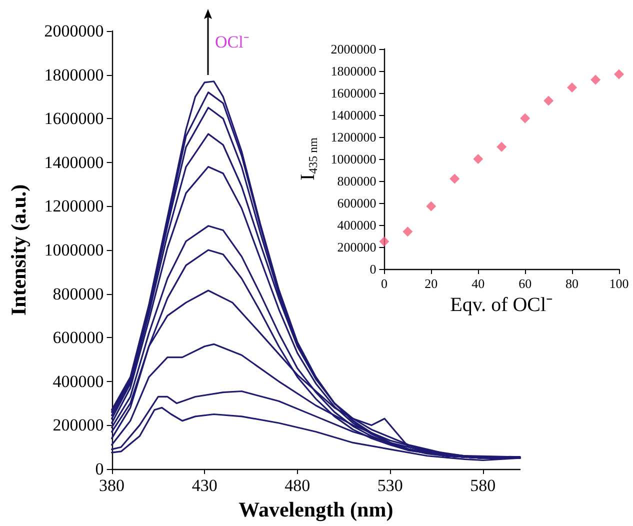 Image resolution: width=633 pixels, height=526 pixels. What do you see at coordinates (502, 305) in the screenshot?
I see `x-axis-title: Eqv. of OCl⁻` at bounding box center [502, 305].